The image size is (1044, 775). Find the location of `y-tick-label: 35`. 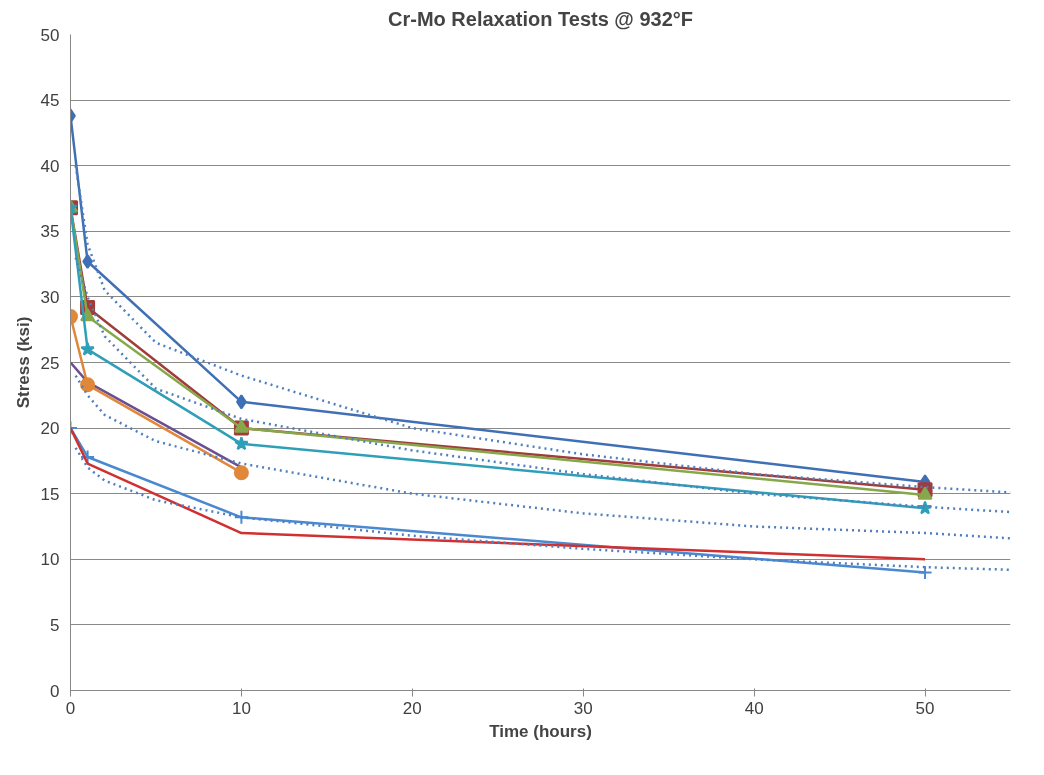

y-tick-label: 35 is located at coordinates (50, 232).